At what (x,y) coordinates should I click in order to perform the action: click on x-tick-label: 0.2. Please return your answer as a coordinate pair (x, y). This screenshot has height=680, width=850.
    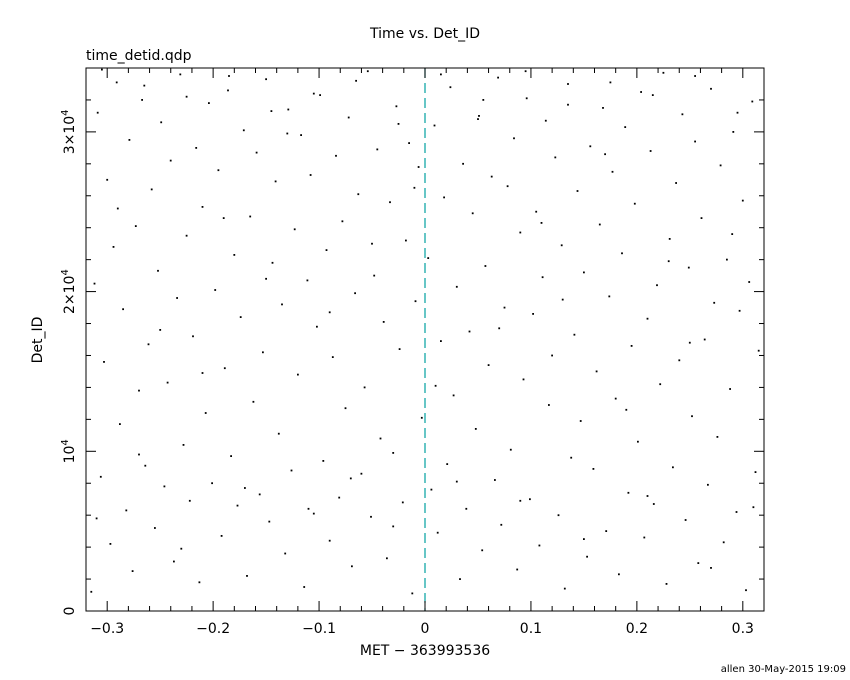
    Looking at the image, I should click on (637, 629).